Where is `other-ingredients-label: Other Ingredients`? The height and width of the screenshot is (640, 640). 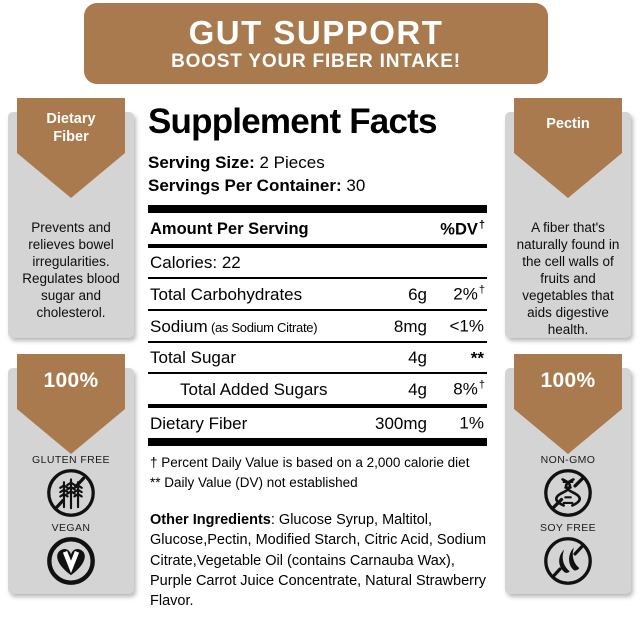 other-ingredients-label: Other Ingredients is located at coordinates (210, 520).